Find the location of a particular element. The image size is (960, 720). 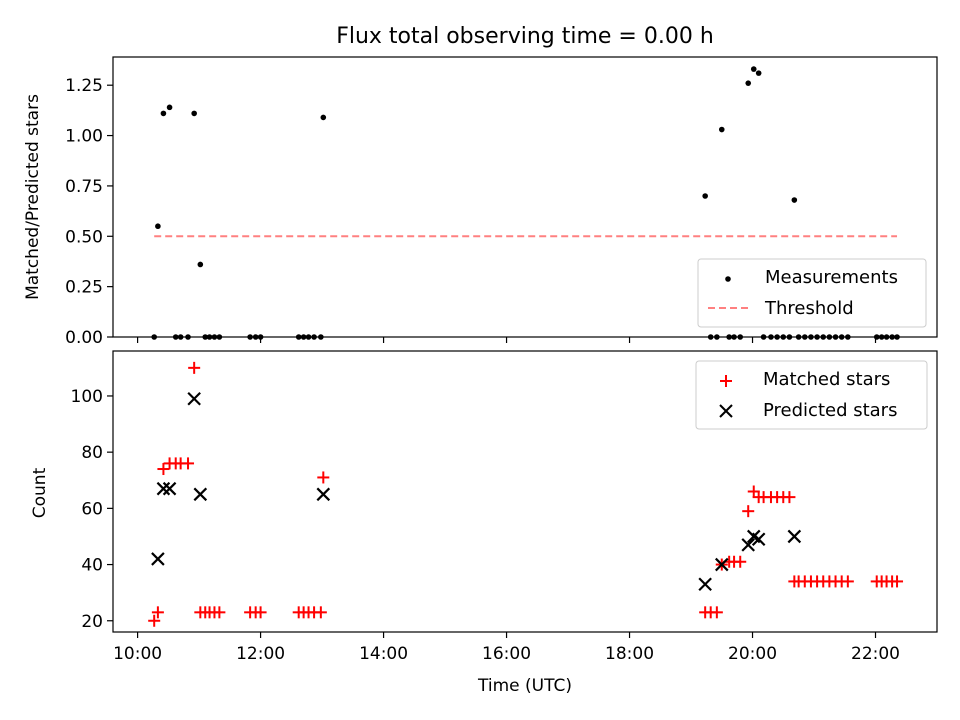

legend-predicted-label: Predicted stars is located at coordinates (830, 410).